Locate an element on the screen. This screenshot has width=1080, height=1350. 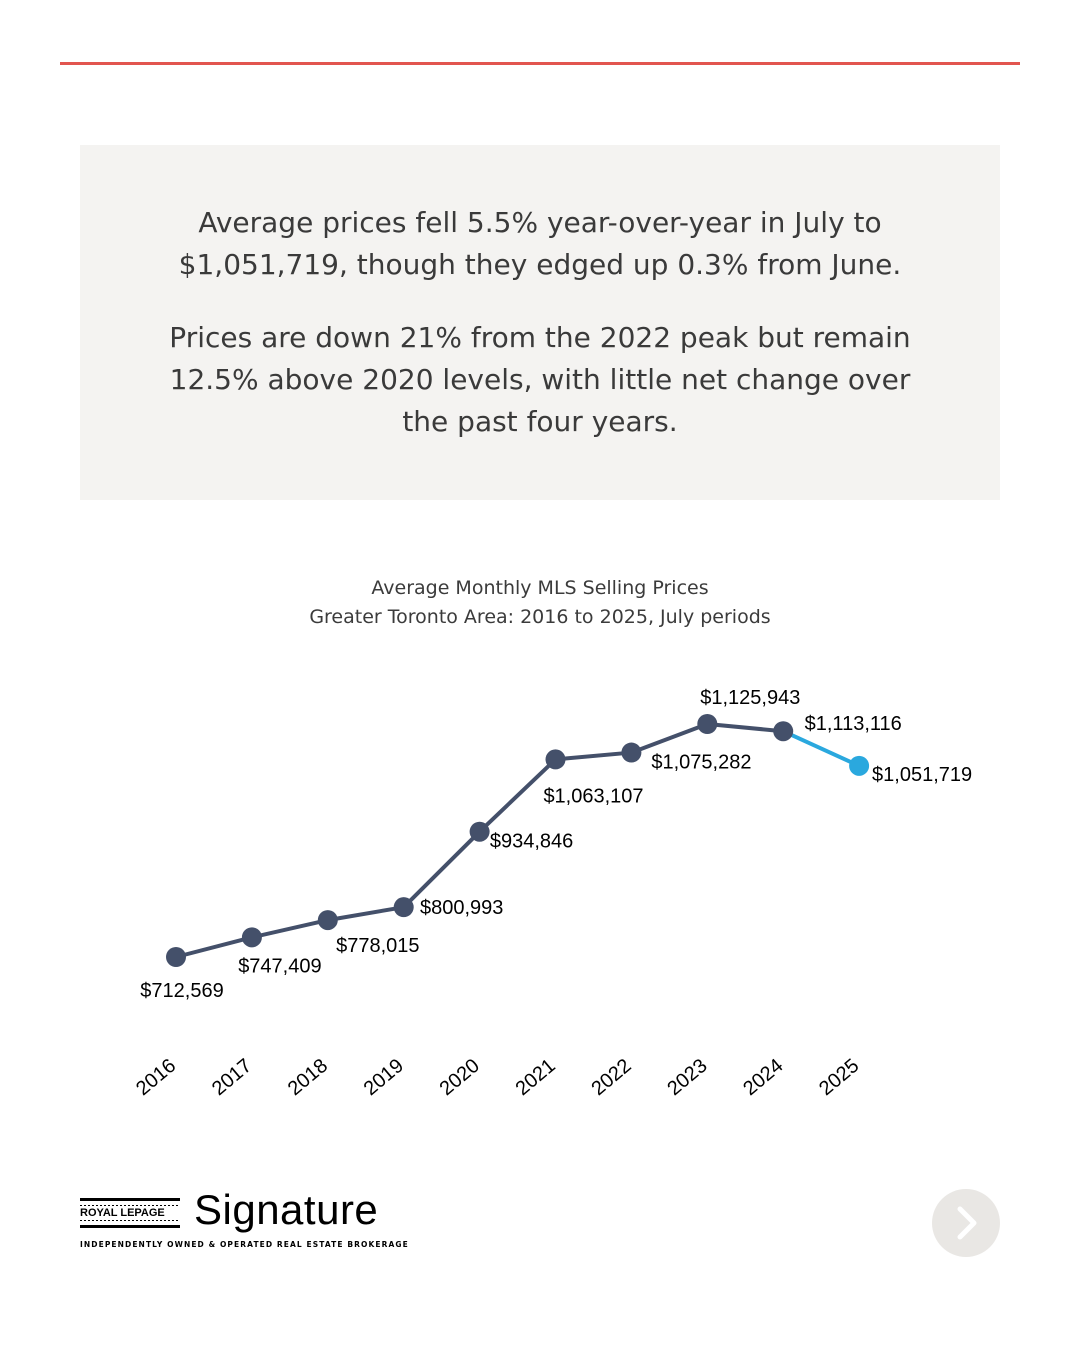
data-label-2017: $747,409 is located at coordinates (279, 966).